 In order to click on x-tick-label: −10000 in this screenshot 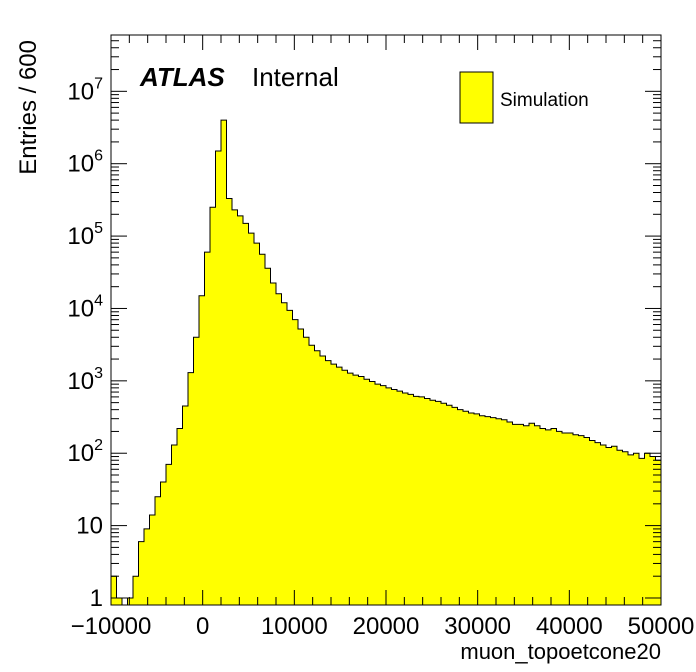, I will do `click(111, 626)`.